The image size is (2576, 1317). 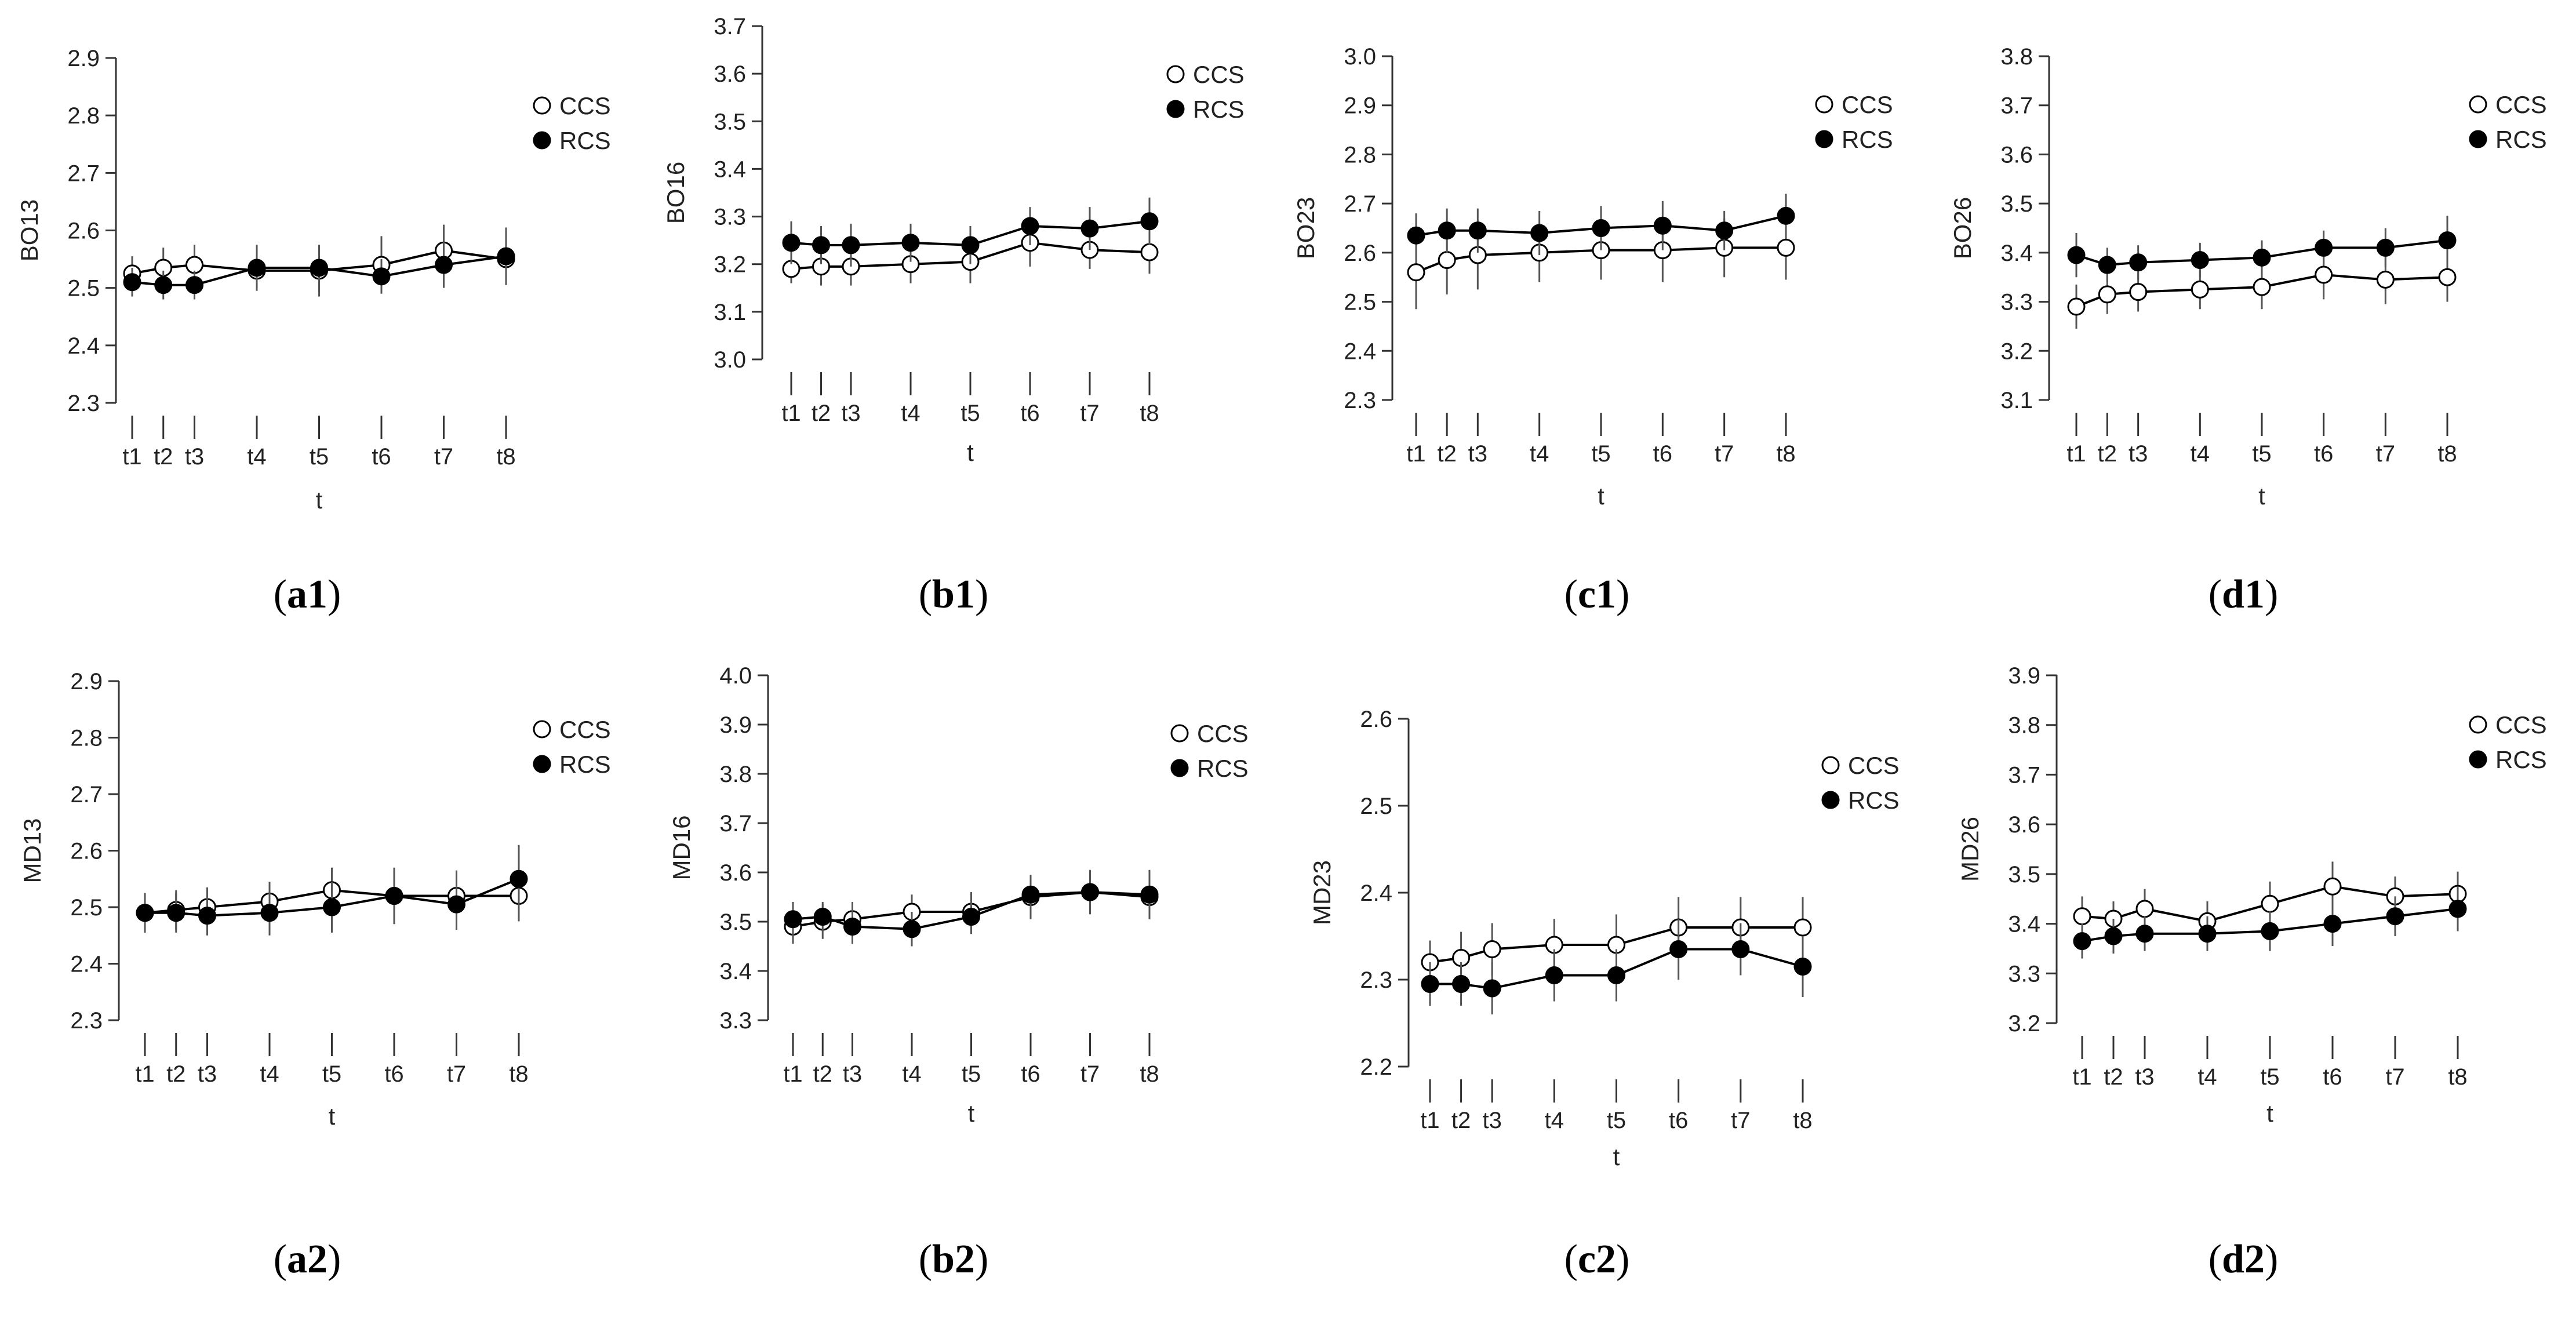 What do you see at coordinates (2243, 594) in the screenshot?
I see `panel-caption: (d1)` at bounding box center [2243, 594].